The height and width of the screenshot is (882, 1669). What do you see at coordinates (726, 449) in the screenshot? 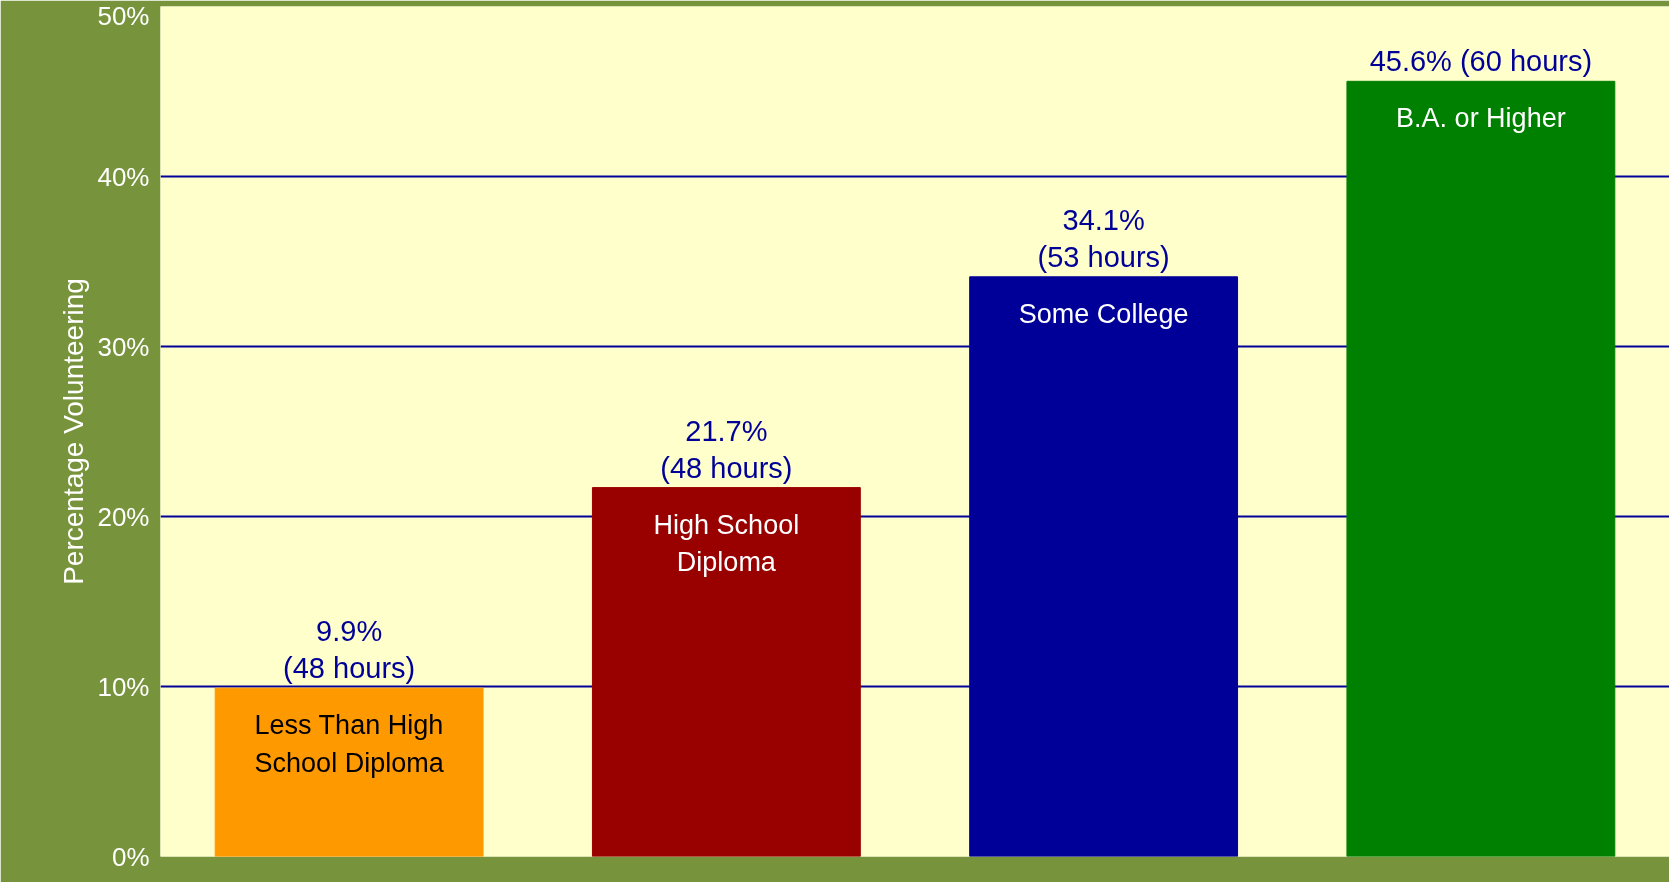
I see `data-label: 21.7% (48 hours)` at bounding box center [726, 449].